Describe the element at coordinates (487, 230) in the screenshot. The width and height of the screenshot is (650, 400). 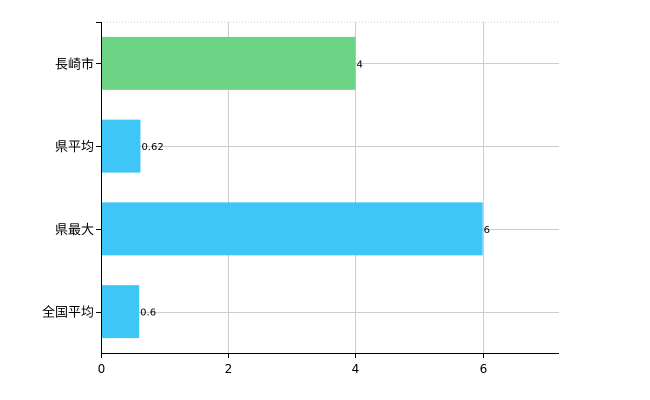
I see `data-label: 6` at that location.